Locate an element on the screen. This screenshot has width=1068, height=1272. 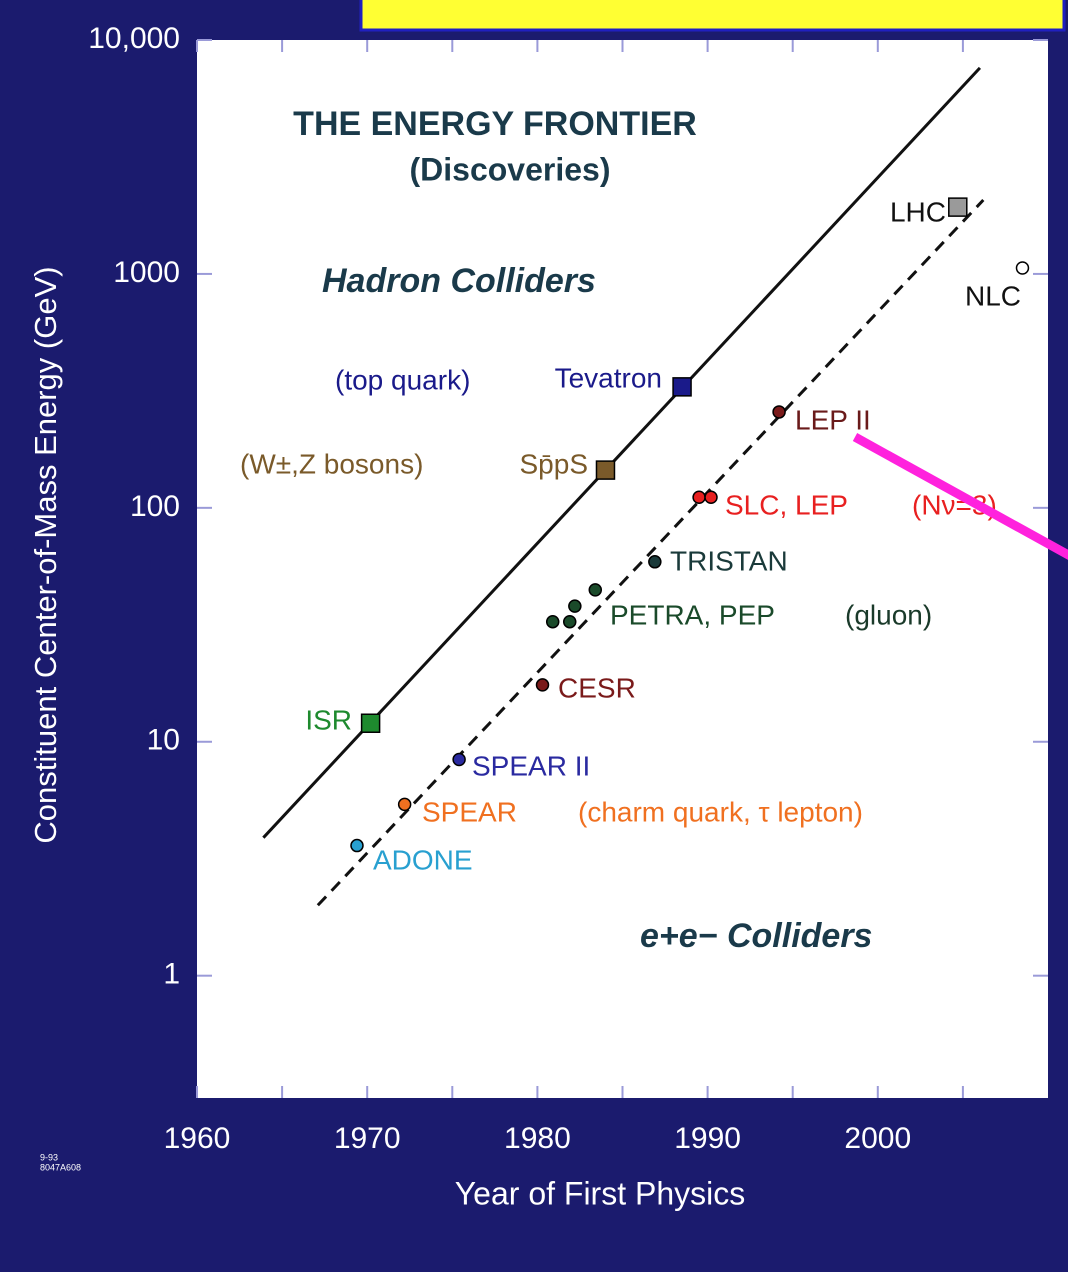
y-tick-label: 10,000 is located at coordinates (134, 38).